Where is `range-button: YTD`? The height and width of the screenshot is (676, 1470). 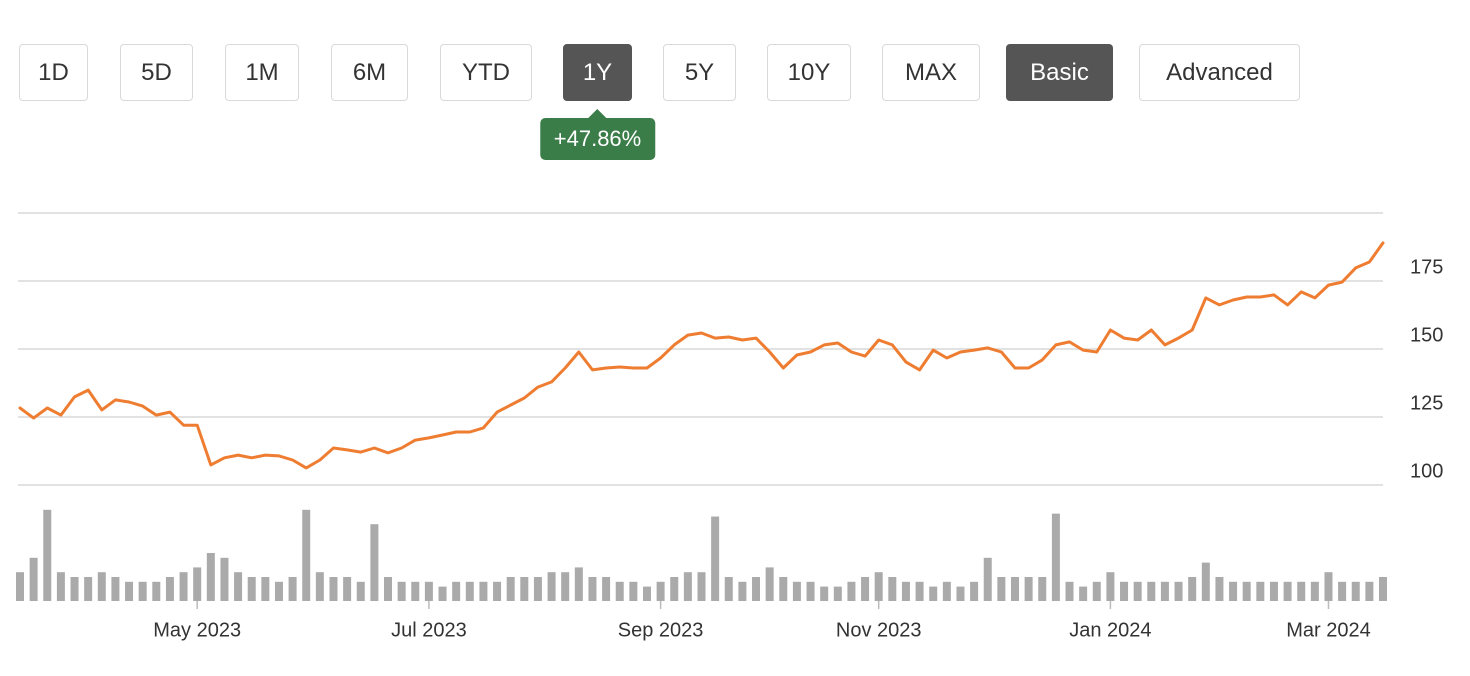 range-button: YTD is located at coordinates (486, 72).